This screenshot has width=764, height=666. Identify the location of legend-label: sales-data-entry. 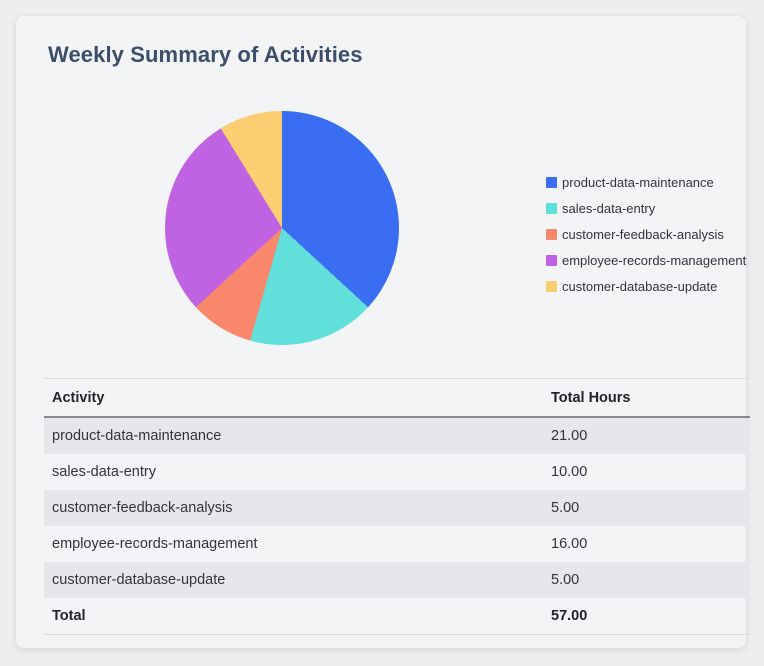
(609, 208).